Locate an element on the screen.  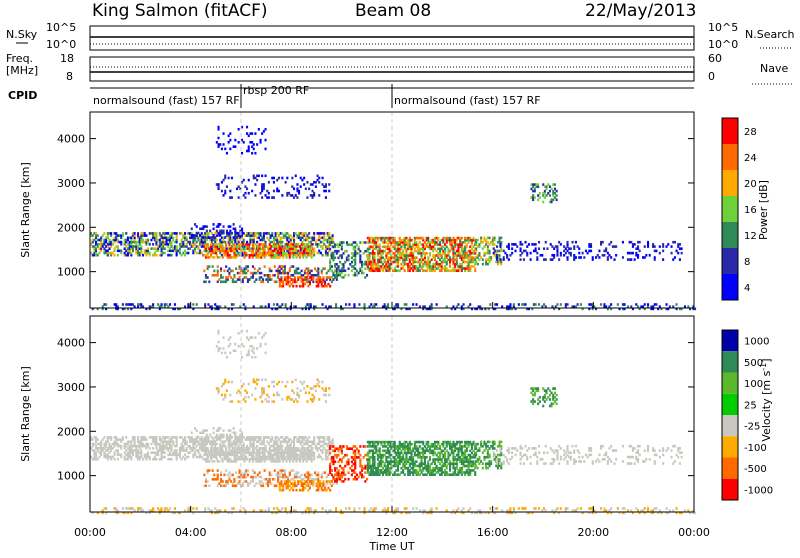
nsky-tick-bottom-right: 10^0 is located at coordinates (723, 44).